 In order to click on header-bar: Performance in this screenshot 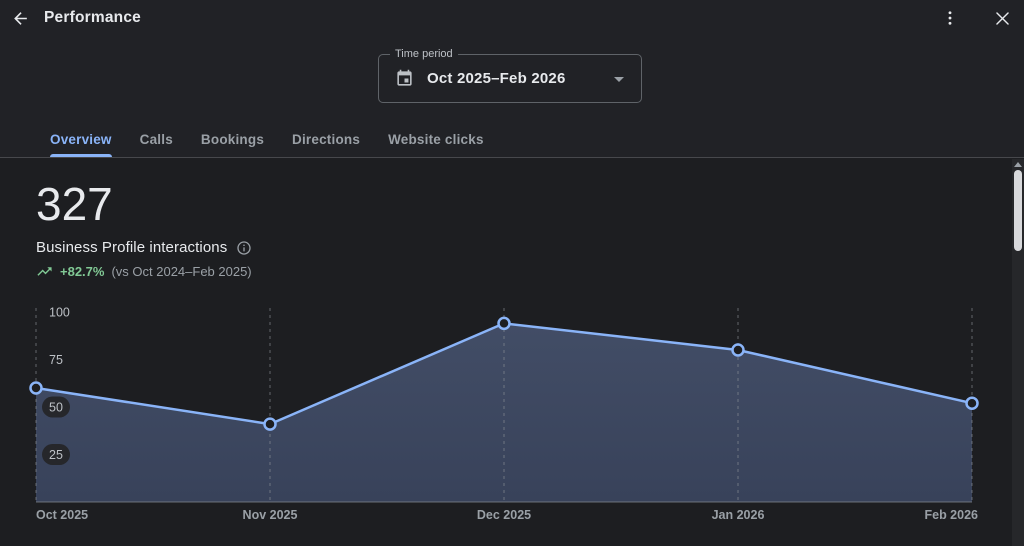, I will do `click(512, 18)`.